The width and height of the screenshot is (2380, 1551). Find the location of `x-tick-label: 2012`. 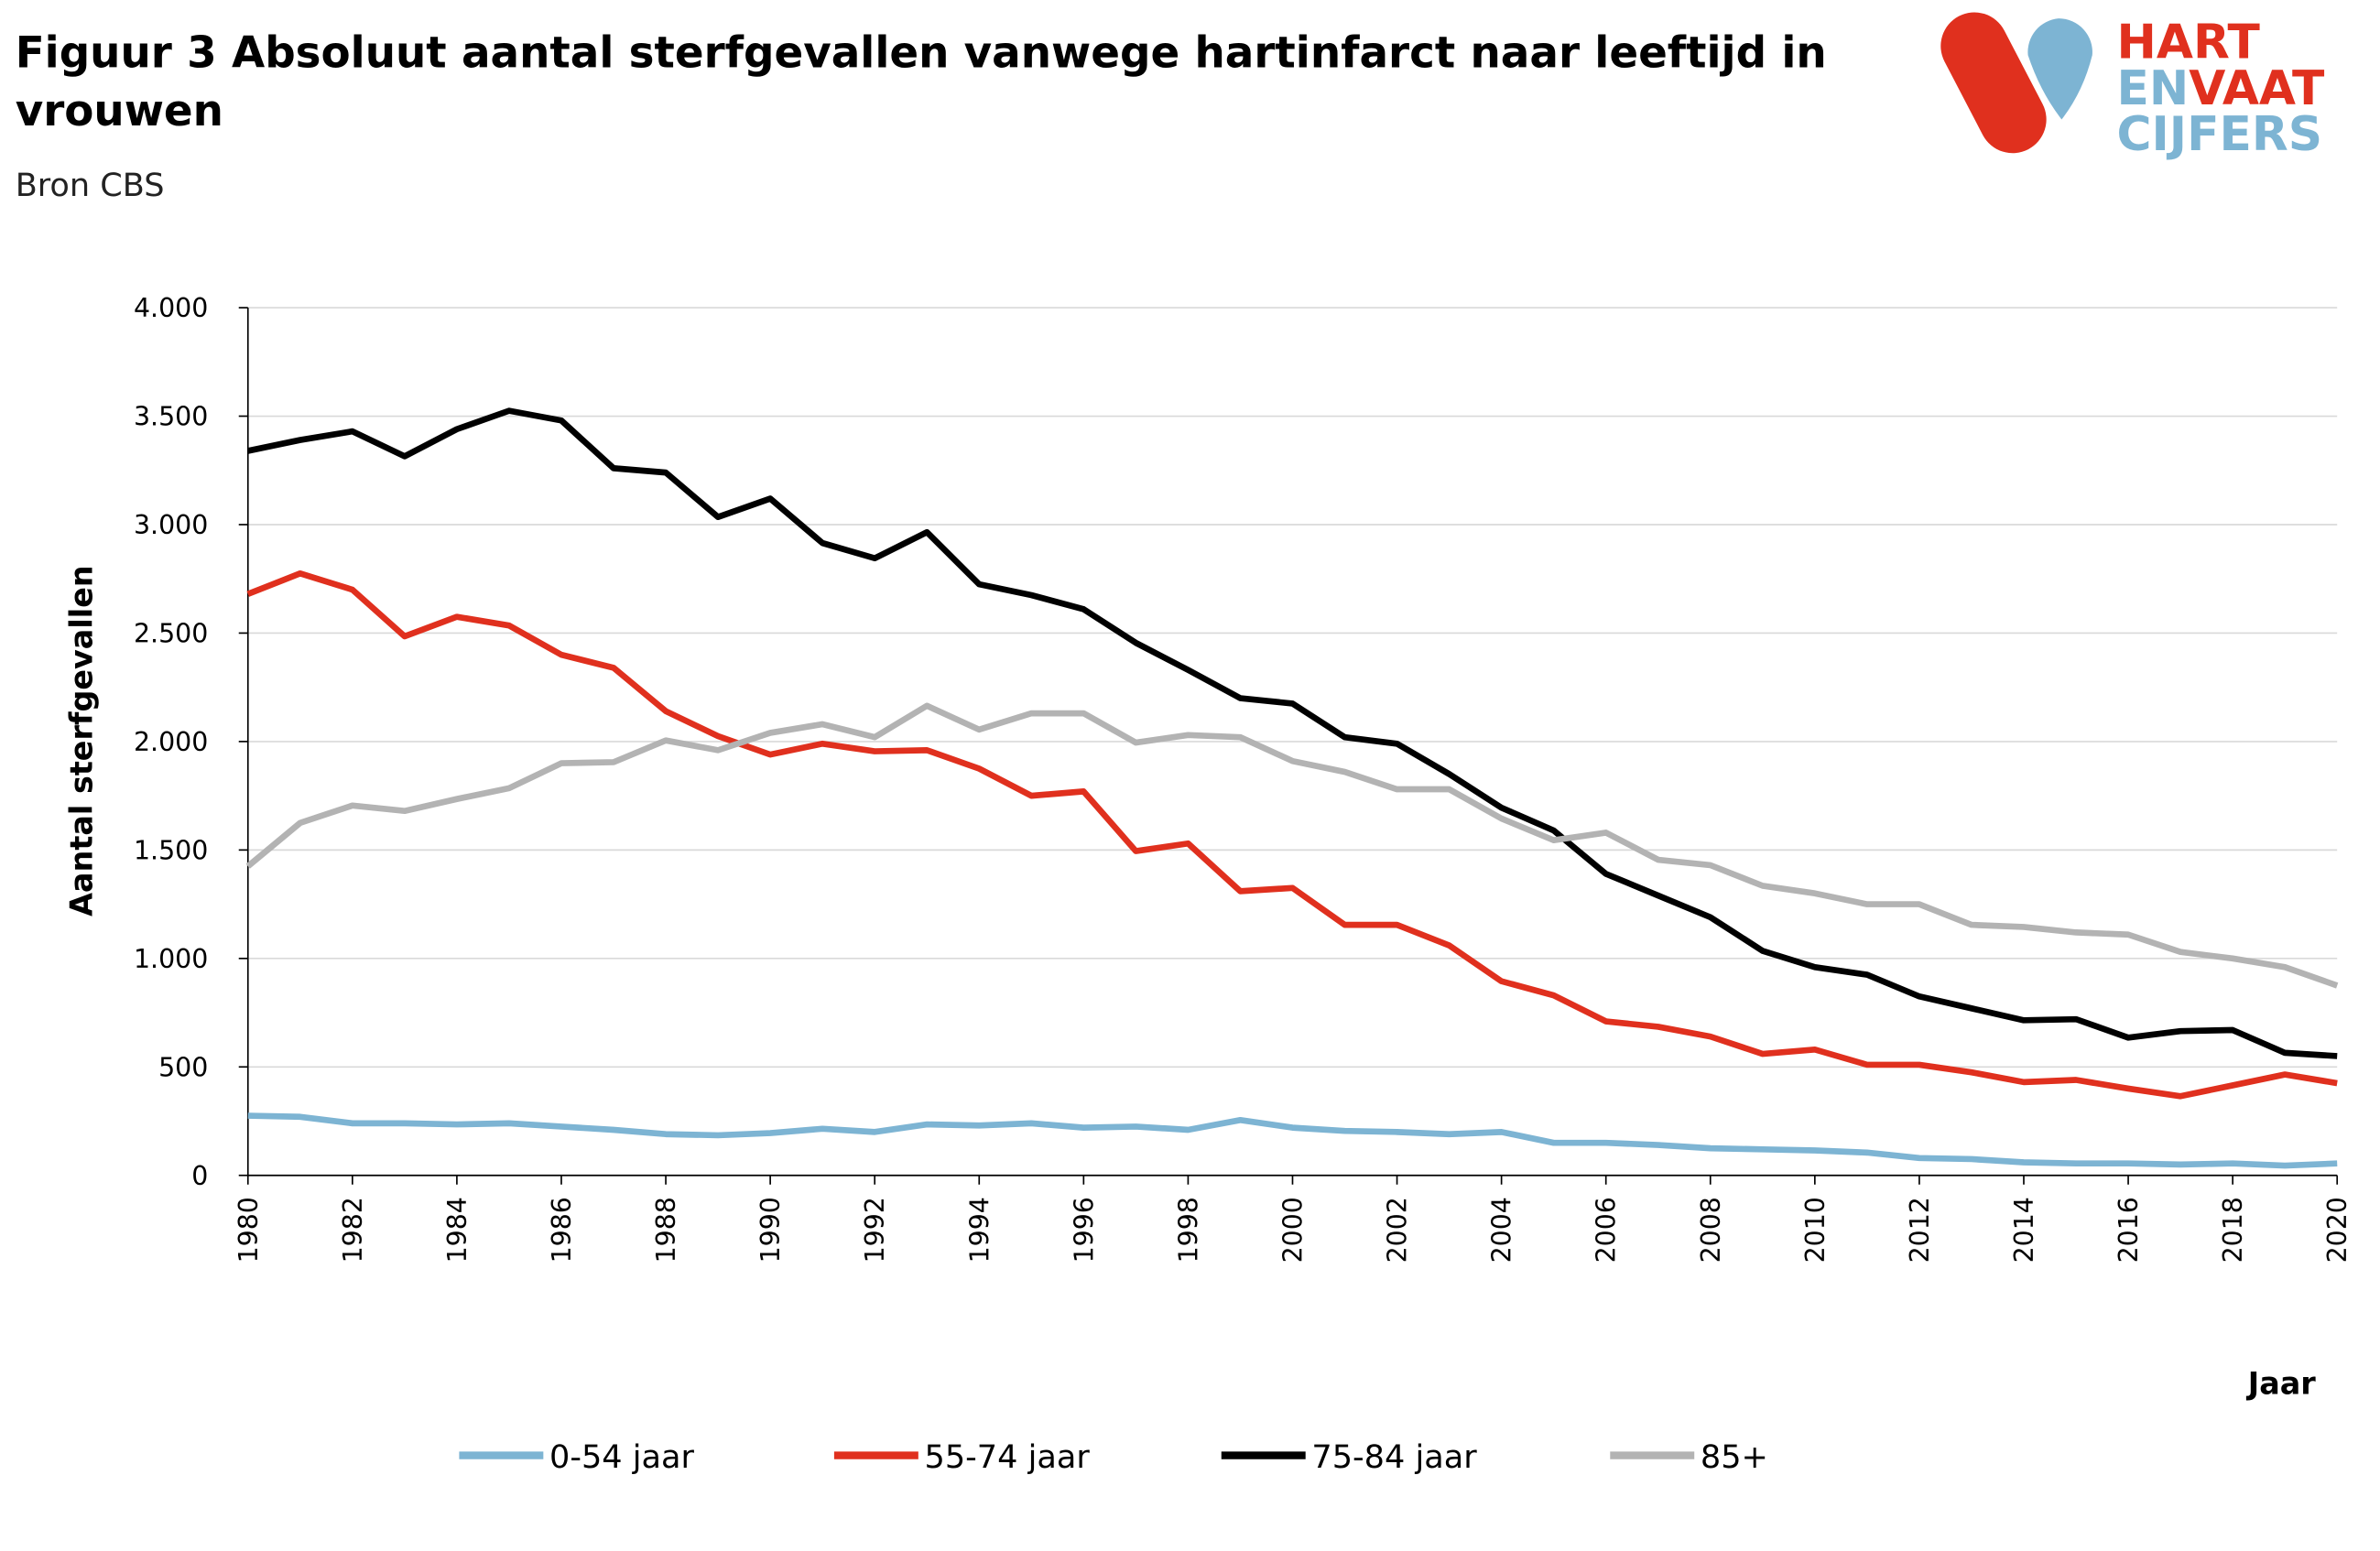

x-tick-label: 2012 is located at coordinates (1920, 1230).